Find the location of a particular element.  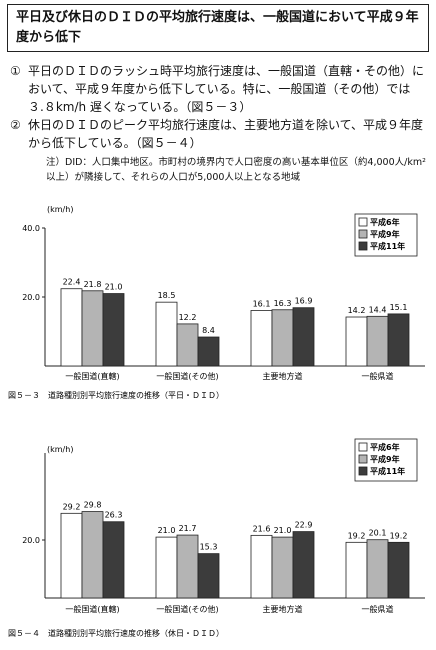

value-label: 8.4 is located at coordinates (208, 330).